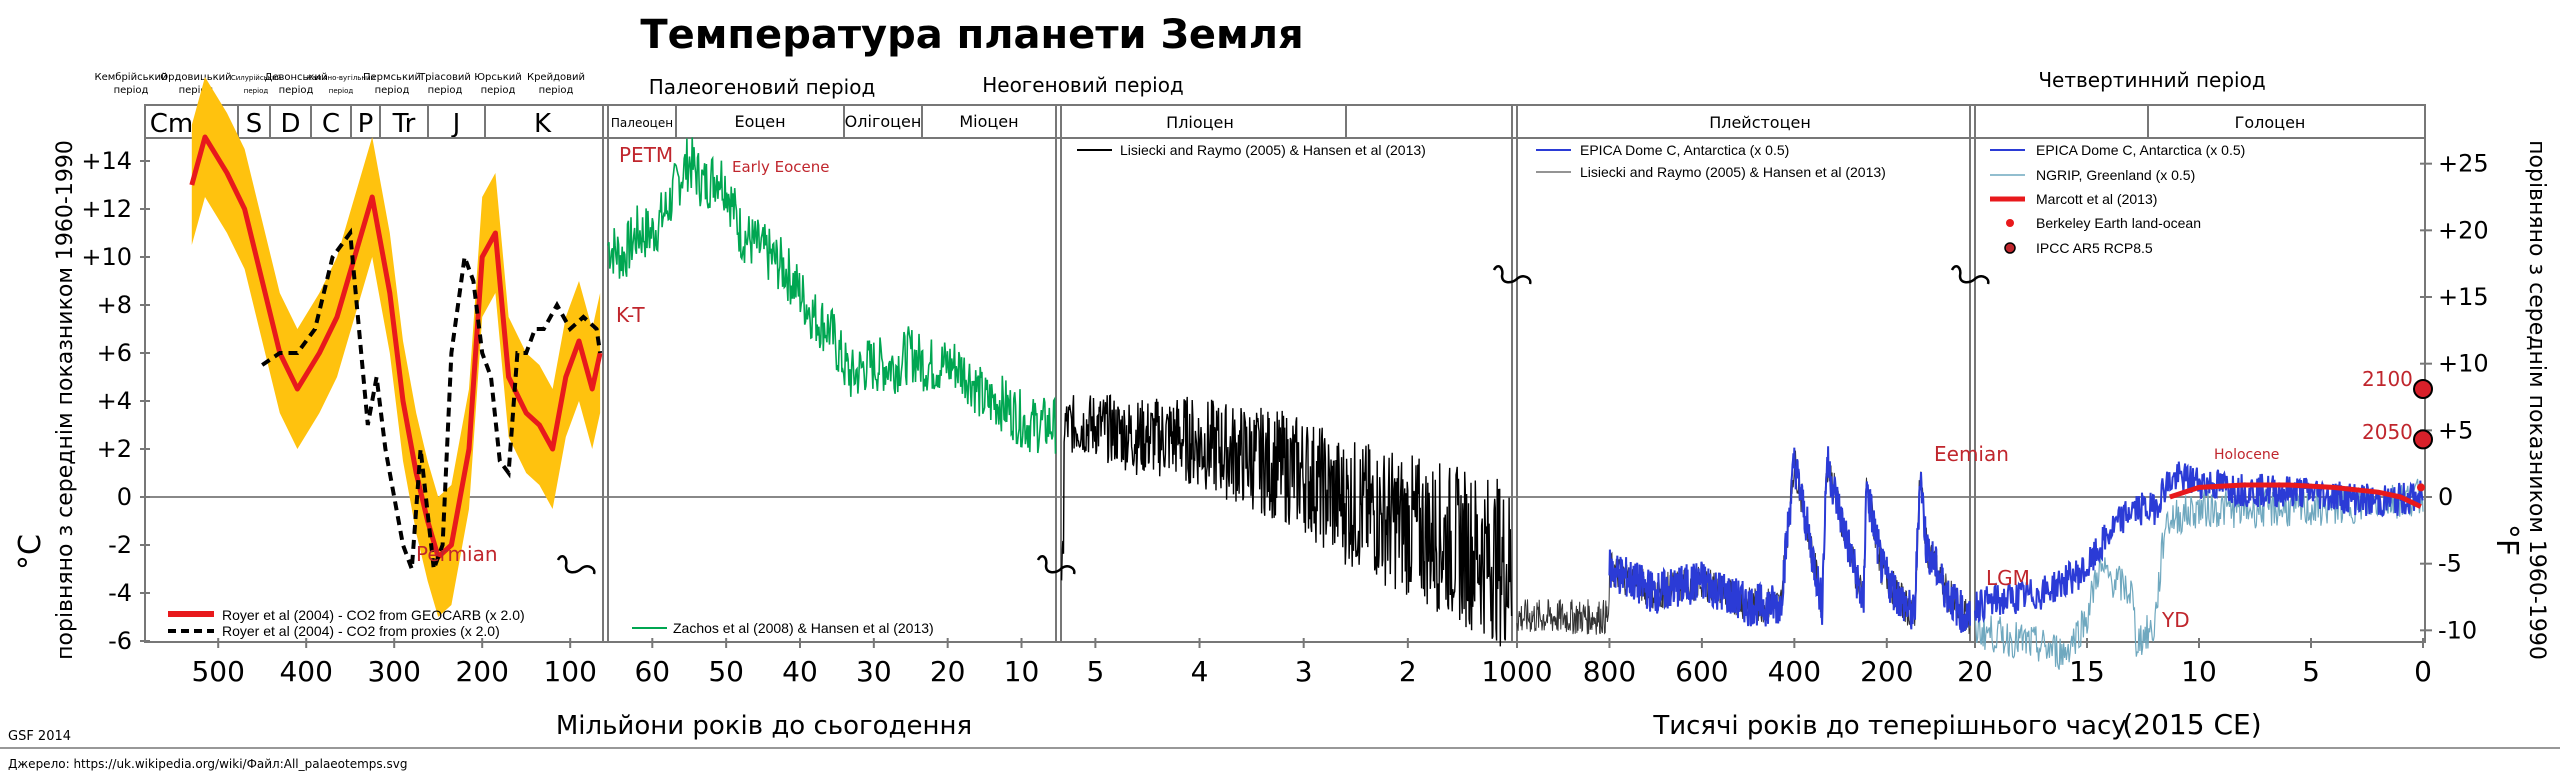  Describe the element at coordinates (120, 641) in the screenshot. I see `y-tick-label-c: -6` at that location.